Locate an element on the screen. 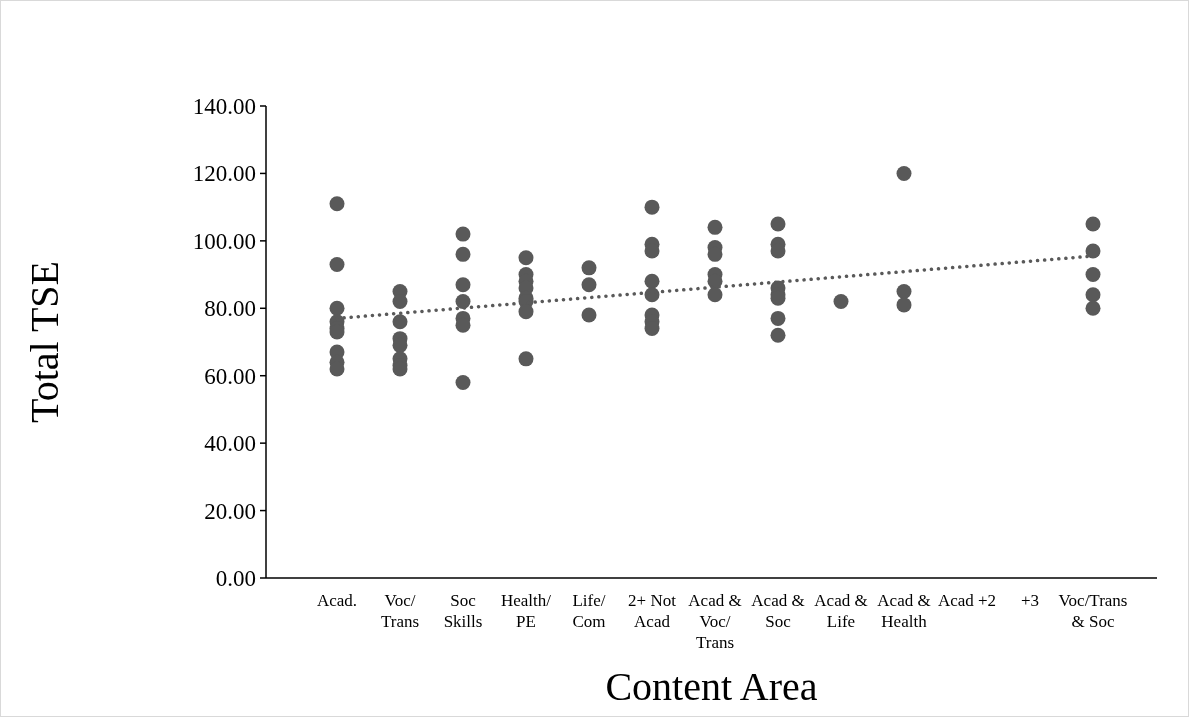 This screenshot has width=1189, height=717. x-tick-label: Acad & Life is located at coordinates (841, 611).